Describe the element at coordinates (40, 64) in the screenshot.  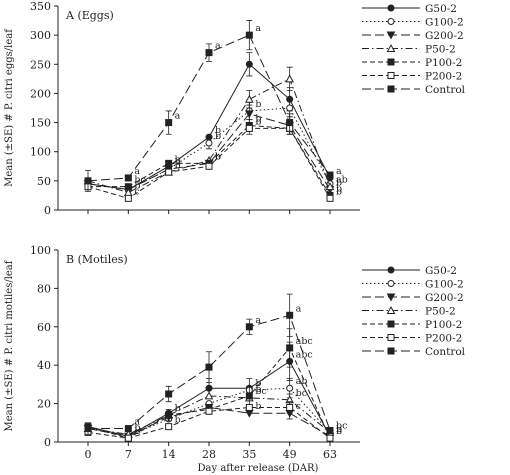
I see `y-tick-label: 250` at that location.